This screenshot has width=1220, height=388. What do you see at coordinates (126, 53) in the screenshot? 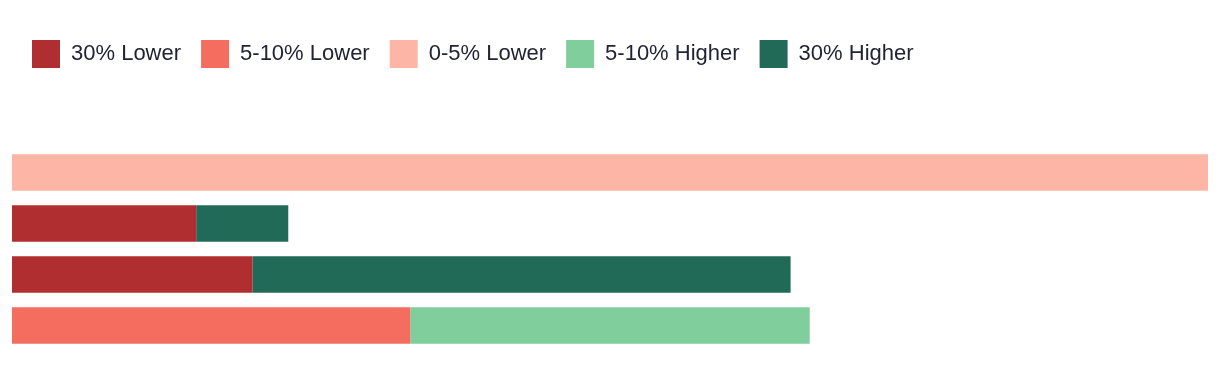
I see `legend-label: 30% Lower` at bounding box center [126, 53].